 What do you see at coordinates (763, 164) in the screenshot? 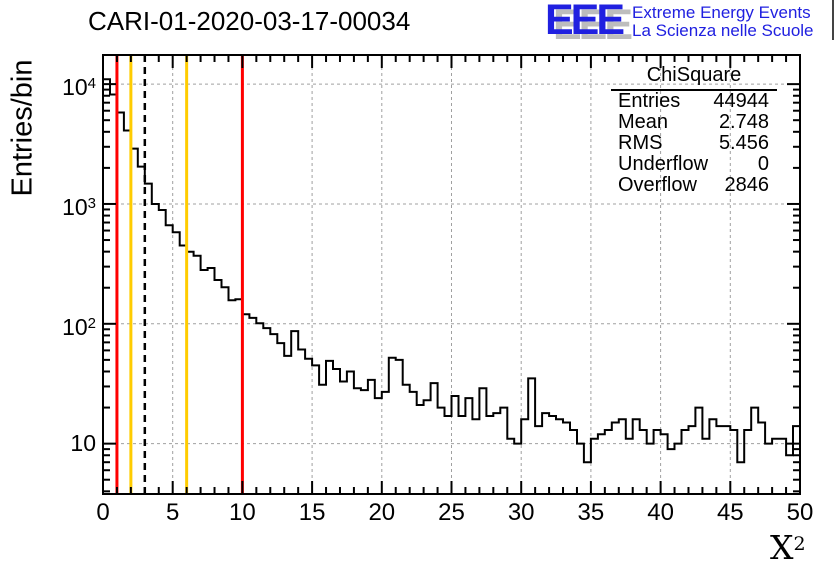
I see `stats-value: 0` at bounding box center [763, 164].